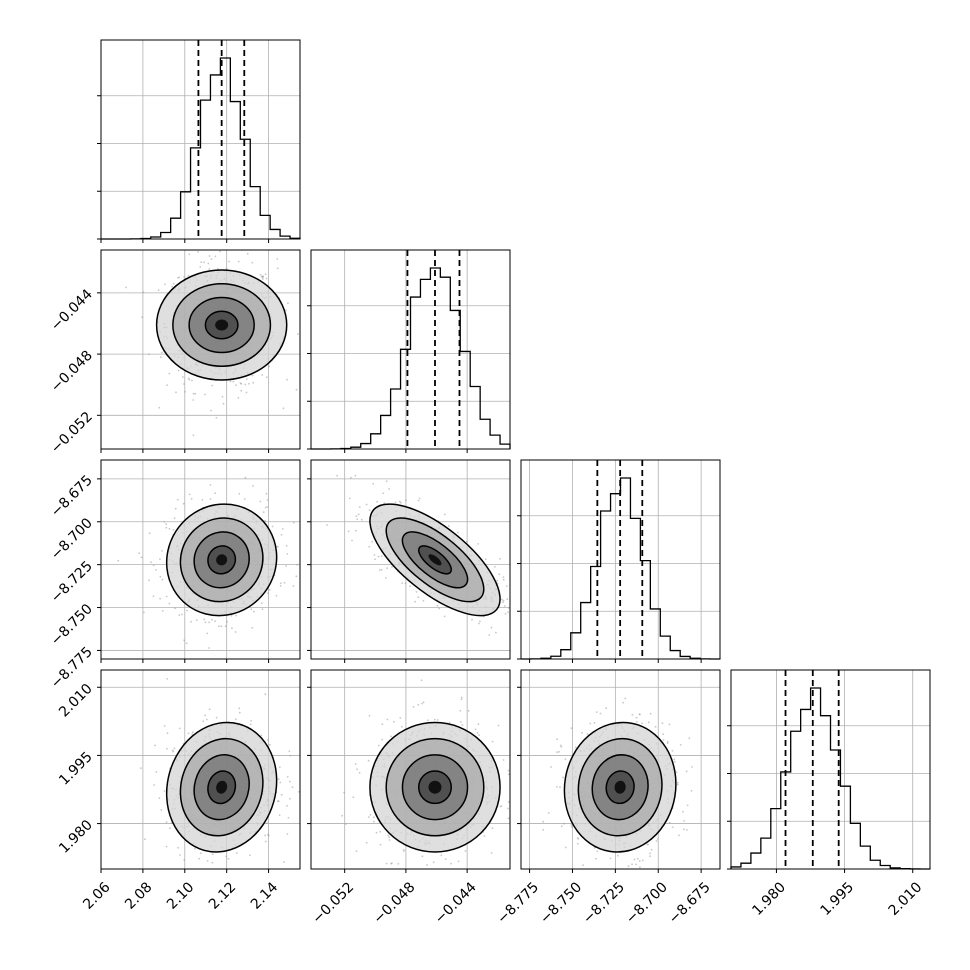 This screenshot has height=970, width=970. What do you see at coordinates (690, 903) in the screenshot?
I see `x-tick-label: −8.675` at bounding box center [690, 903].